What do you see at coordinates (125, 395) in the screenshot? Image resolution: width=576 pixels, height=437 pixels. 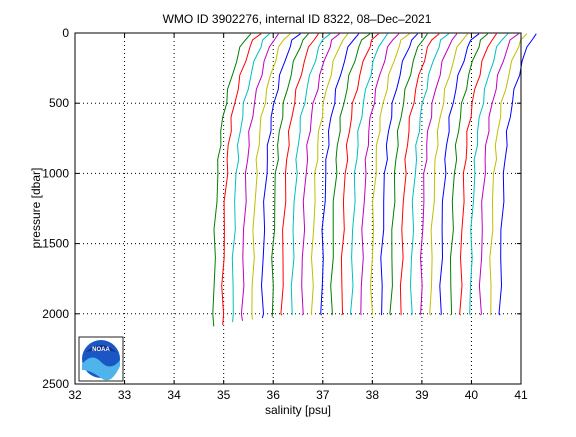 I see `x-tick-label: 33` at bounding box center [125, 395].